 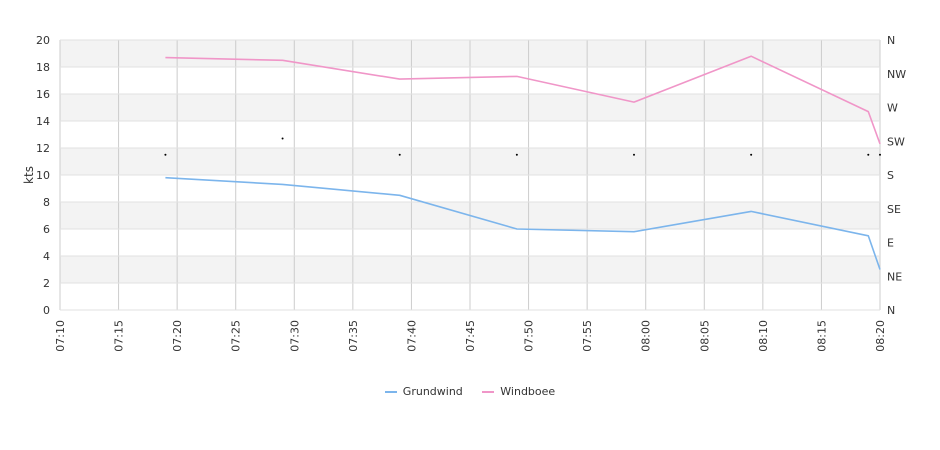 What do you see at coordinates (894, 276) in the screenshot?
I see `y2-tick-label: NE` at bounding box center [894, 276].